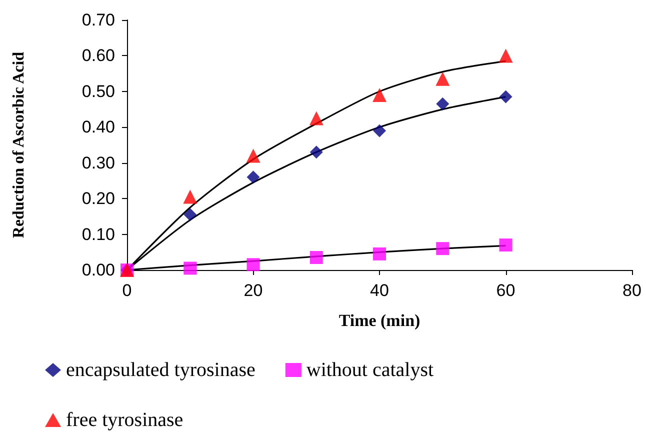 This screenshot has height=439, width=646. I want to click on x-tick-label: 0, so click(127, 290).